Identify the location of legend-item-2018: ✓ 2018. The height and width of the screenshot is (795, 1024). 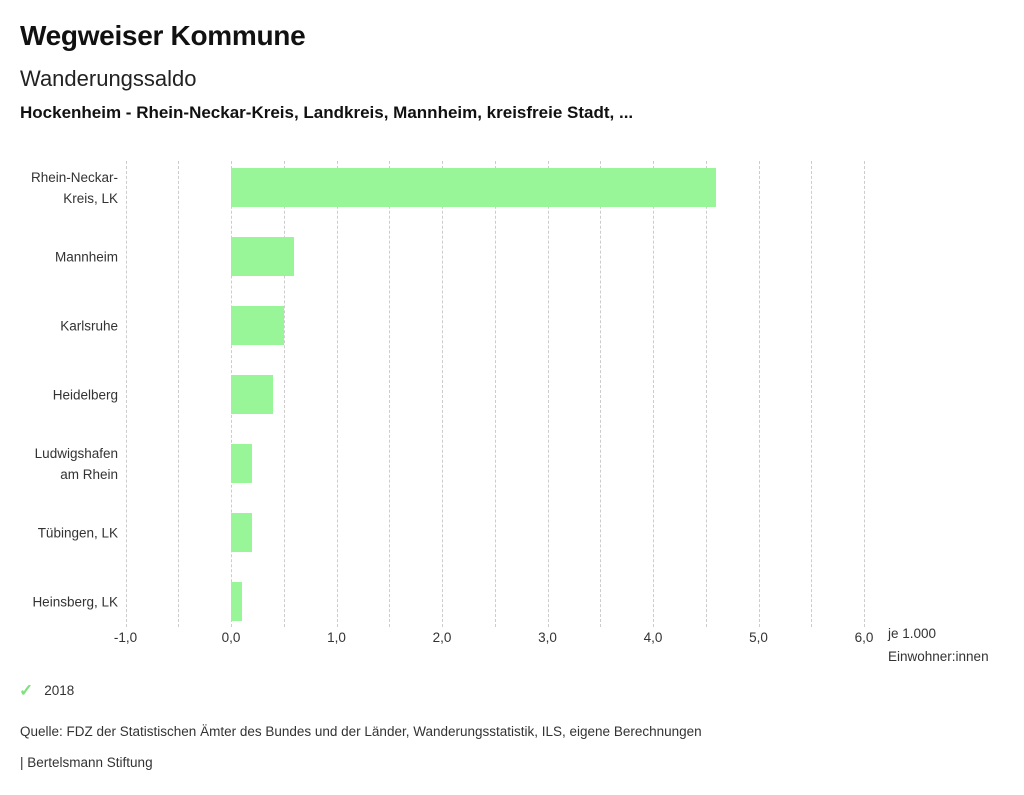
(46, 690).